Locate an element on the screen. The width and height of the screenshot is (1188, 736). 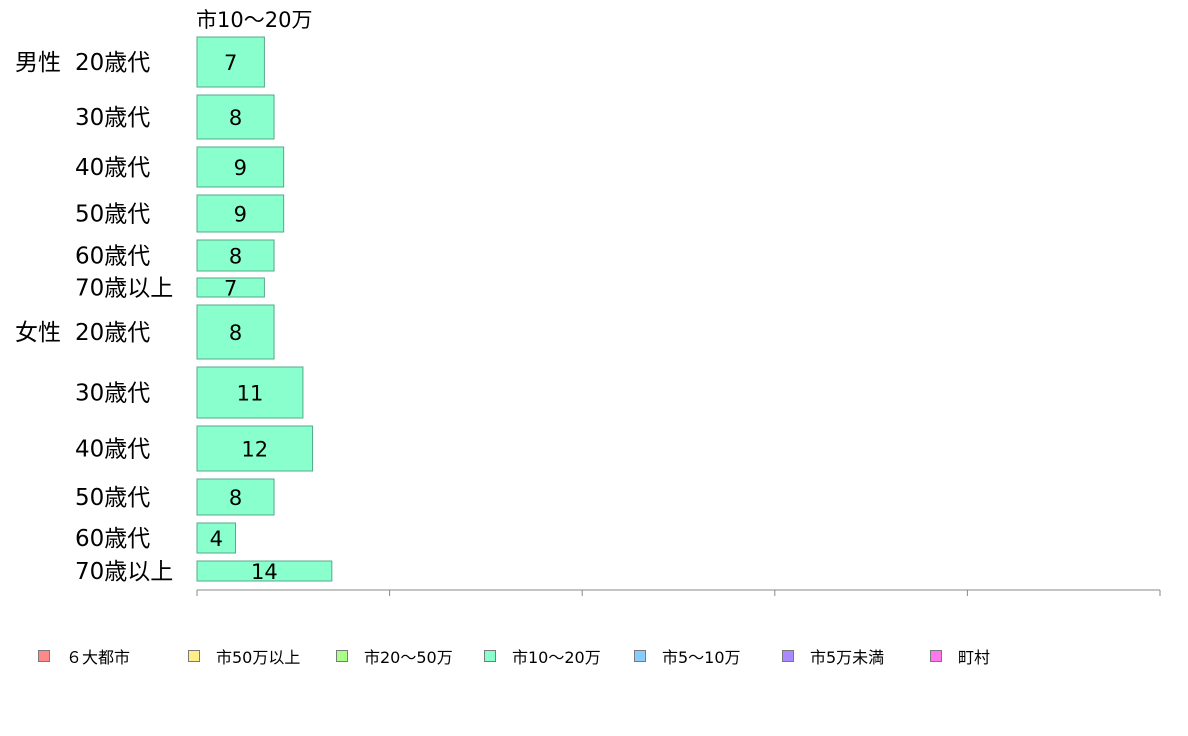
legend-item: 市20〜50万 is located at coordinates (394, 656).